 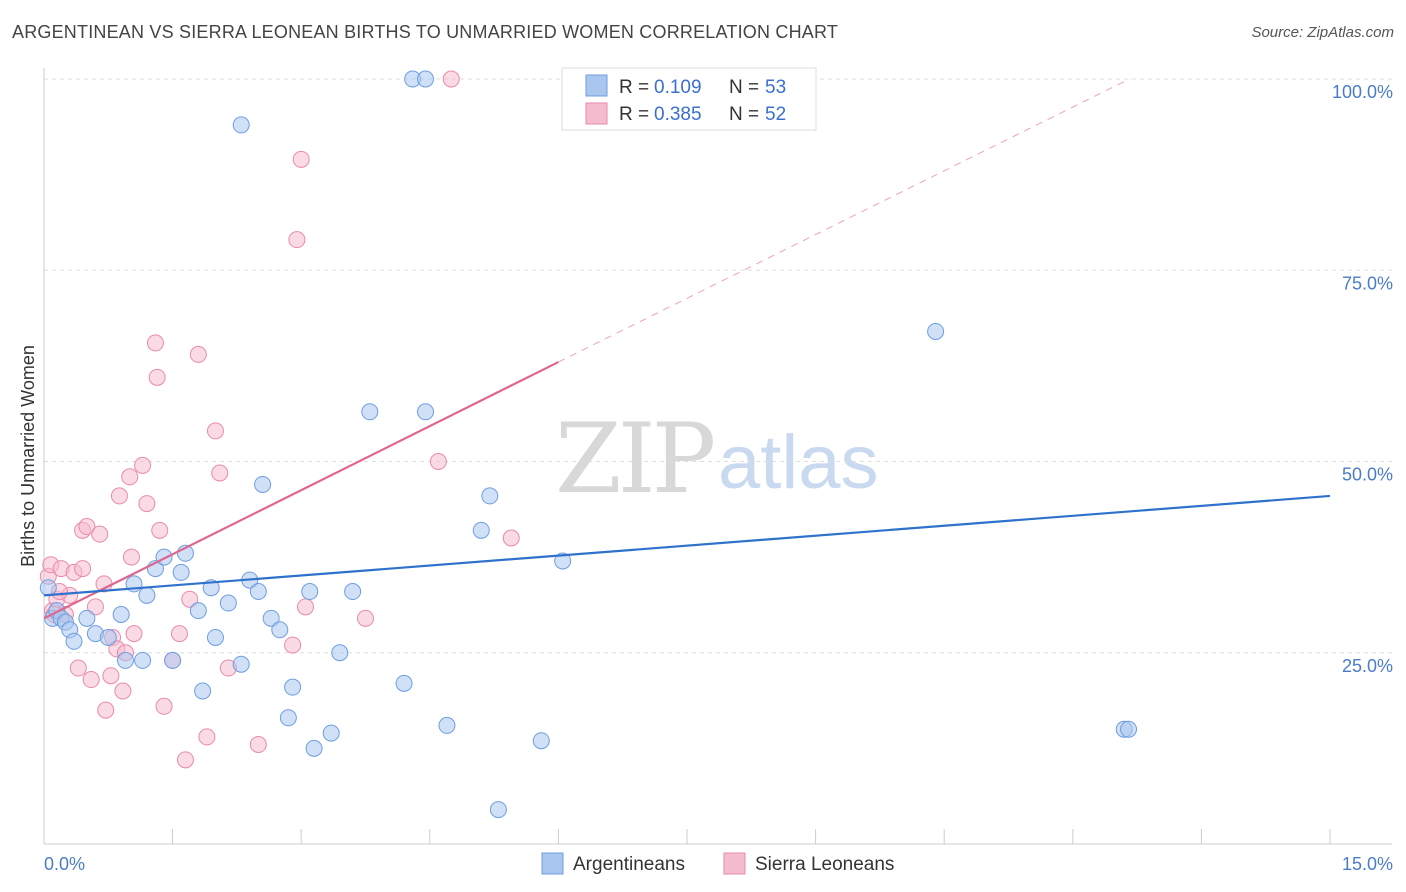 What do you see at coordinates (1362, 379) in the screenshot?
I see `y-tick-labels: 25.0% 50.0% 75.0% 100.0%` at bounding box center [1362, 379].